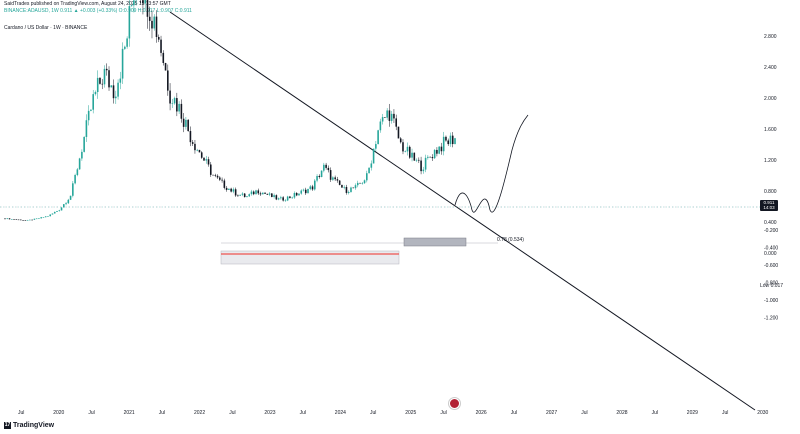  Describe the element at coordinates (199, 413) in the screenshot. I see `time-axis-label: 2022` at that location.